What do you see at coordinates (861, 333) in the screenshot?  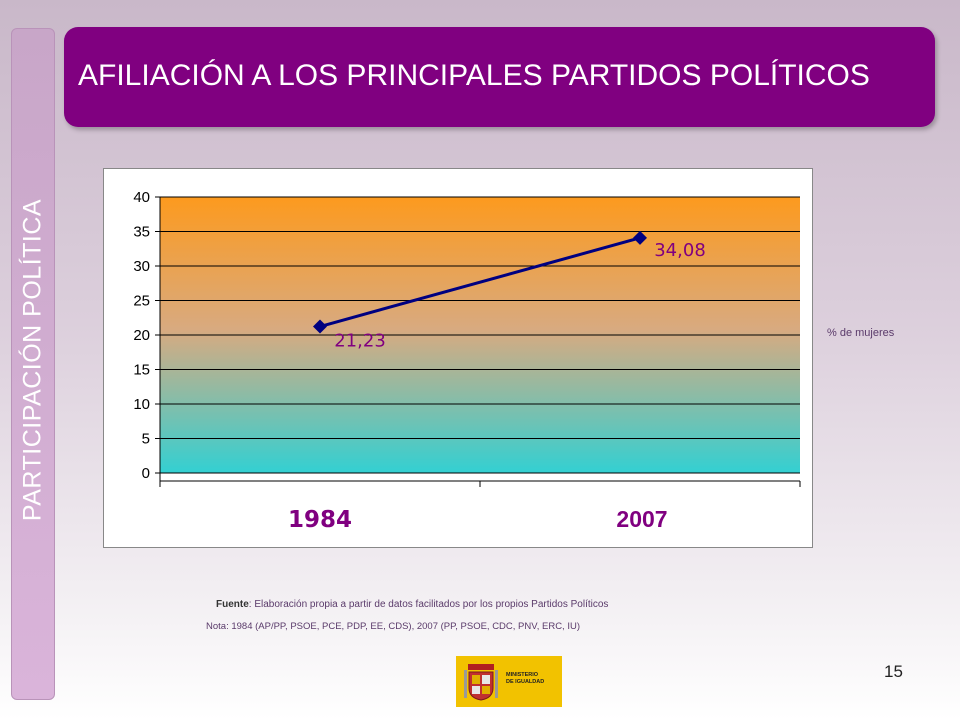 I see `legend-label: % de mujeres` at bounding box center [861, 333].